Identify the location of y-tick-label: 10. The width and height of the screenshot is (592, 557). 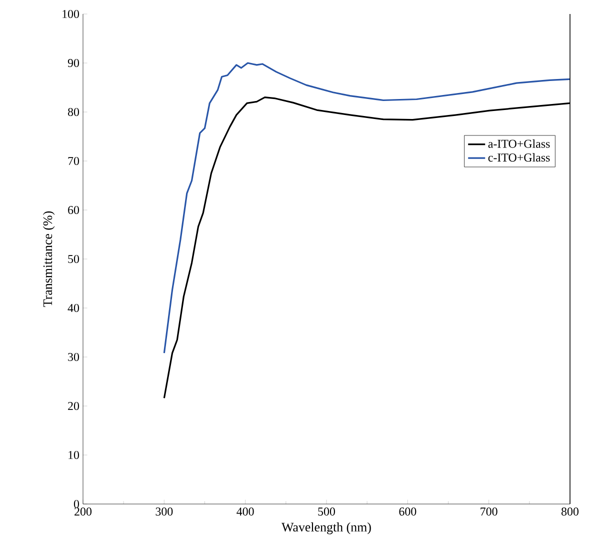
(74, 455).